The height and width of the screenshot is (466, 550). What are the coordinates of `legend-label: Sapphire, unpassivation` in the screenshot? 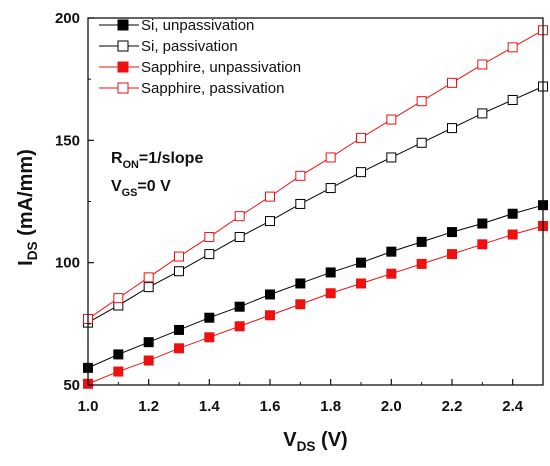 It's located at (221, 67).